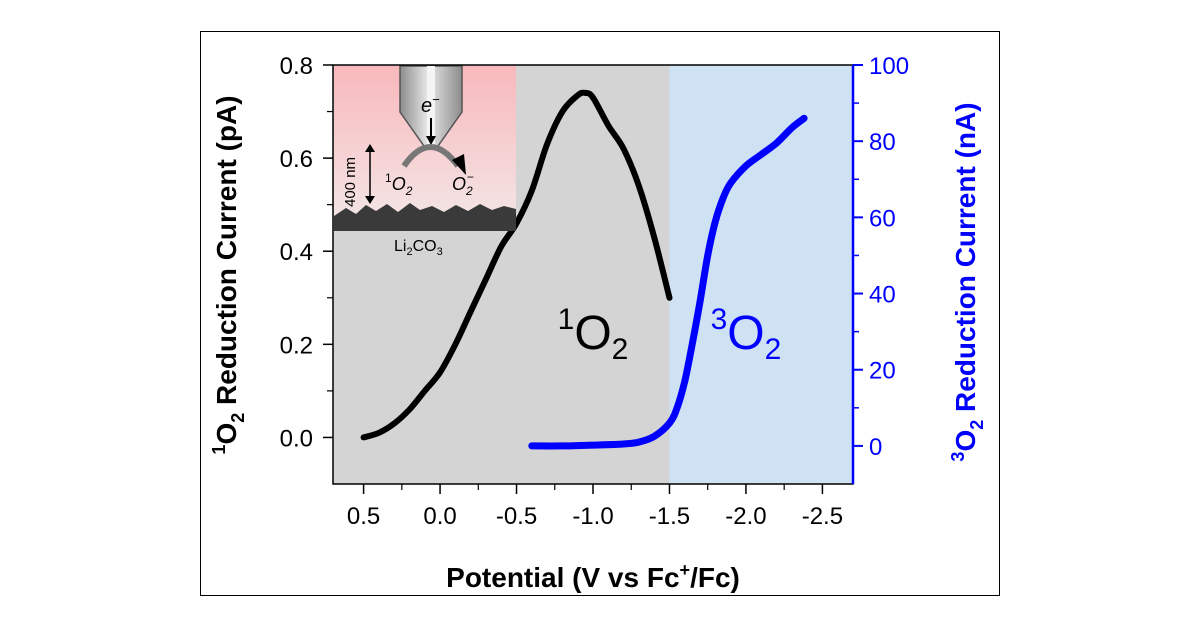 The width and height of the screenshot is (1200, 628). Describe the element at coordinates (967, 281) in the screenshot. I see `right-axis-title: 3O2 Reduction Current (nA)` at that location.